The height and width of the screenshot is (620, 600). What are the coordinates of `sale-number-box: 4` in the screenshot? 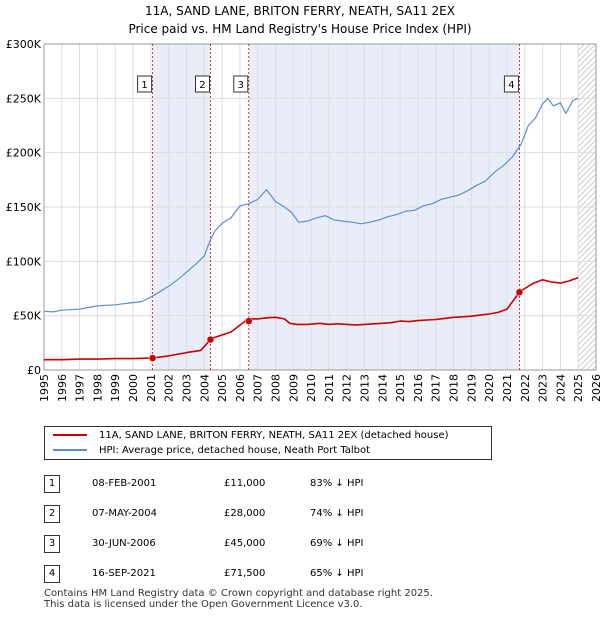 It's located at (511, 84).